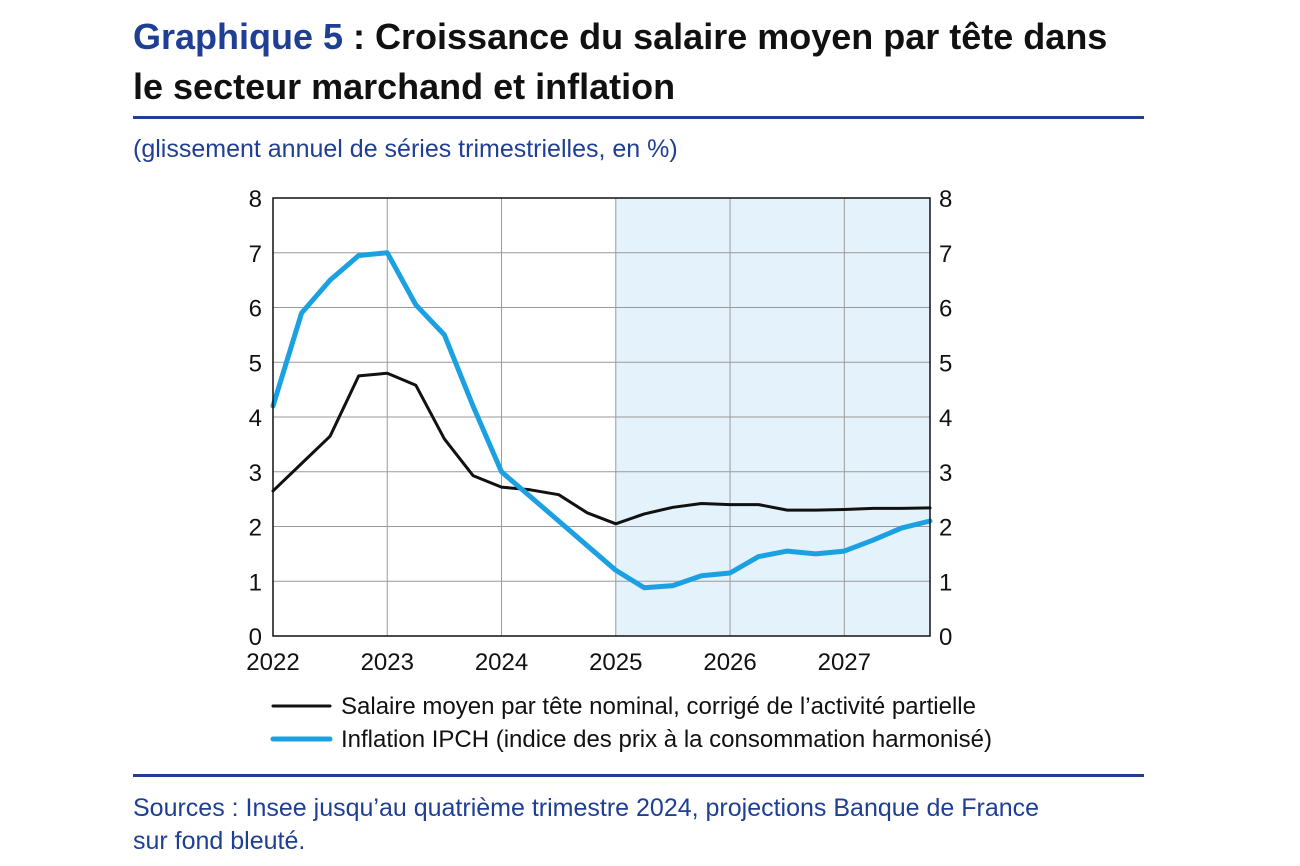  I want to click on y-tick-left-3: 3, so click(255, 473).